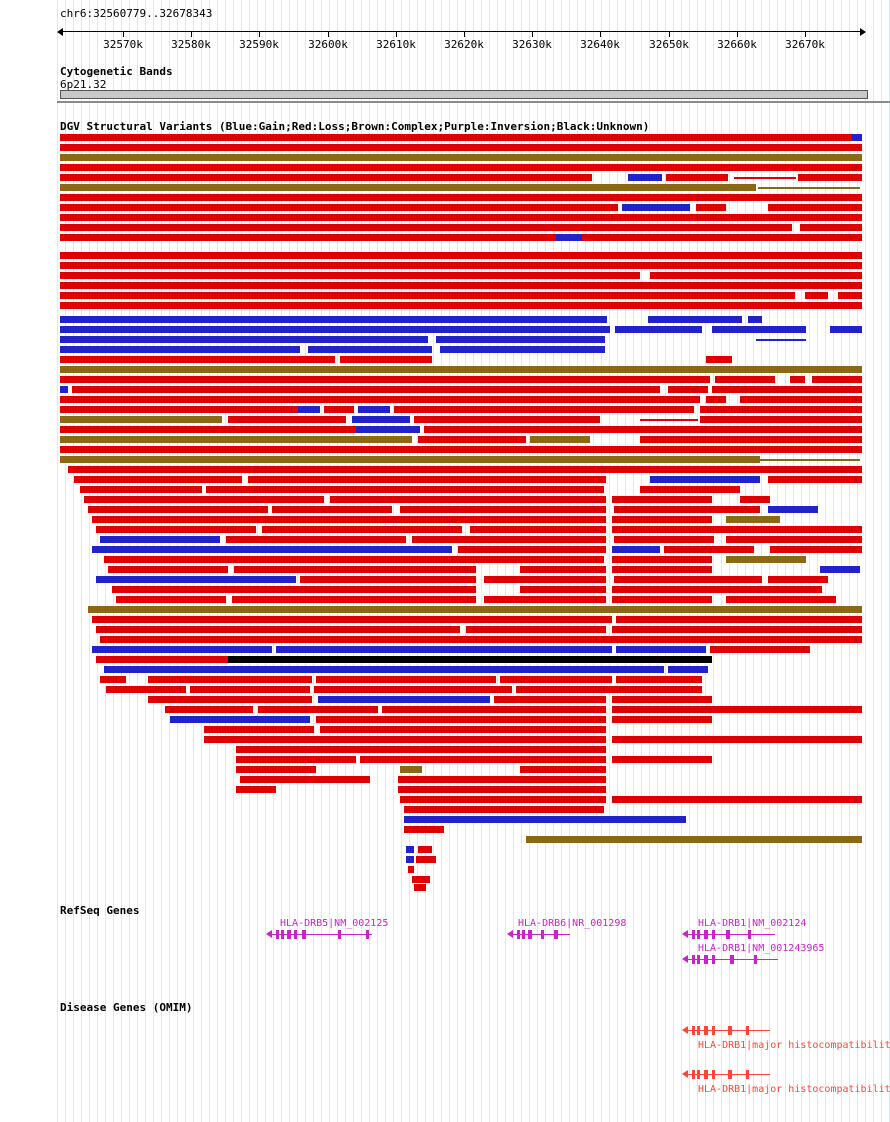  I want to click on cytoband-bar, so click(464, 94).